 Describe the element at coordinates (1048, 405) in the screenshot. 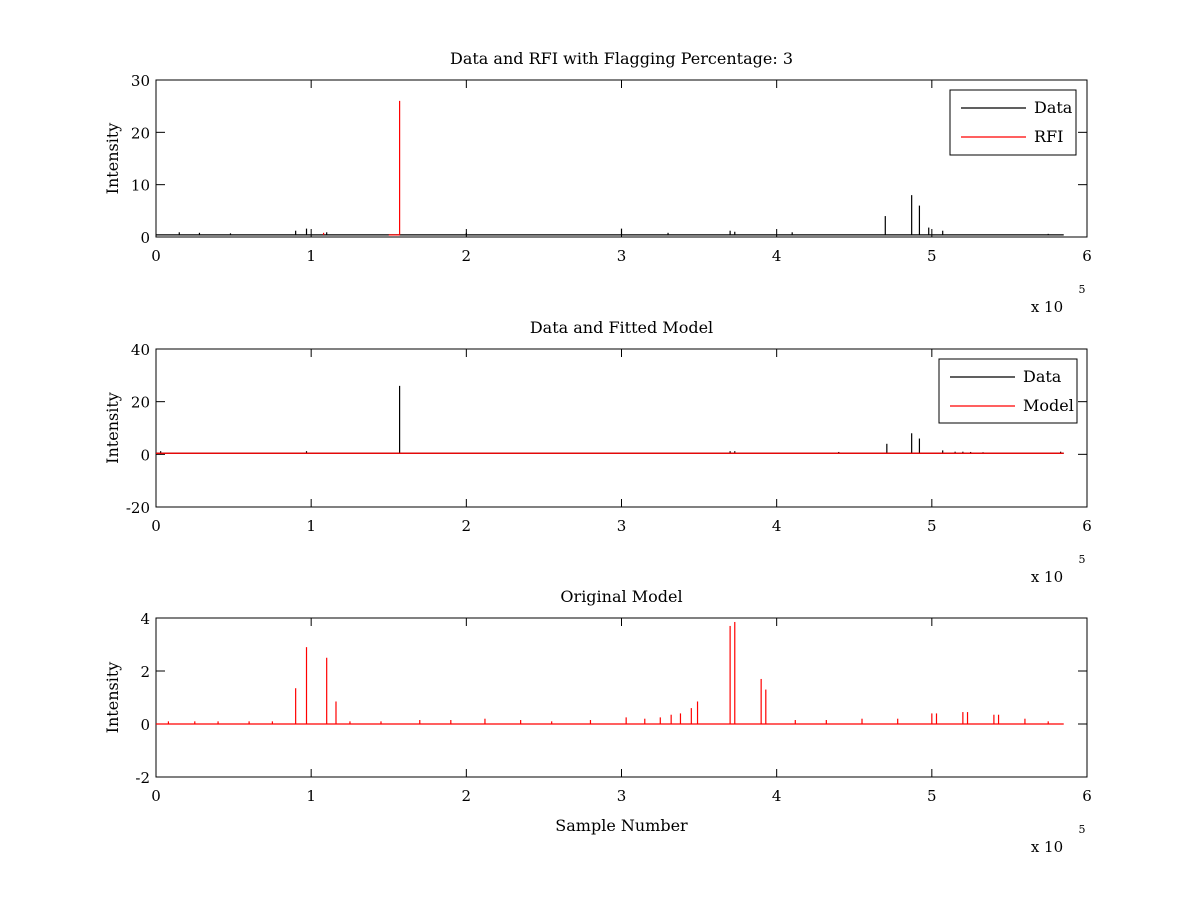

I see `legend-label: Model` at that location.